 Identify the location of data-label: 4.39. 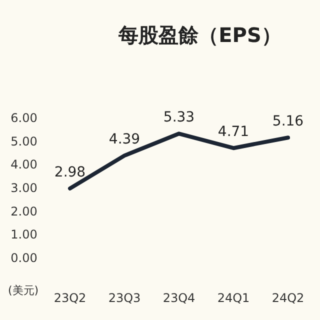
(124, 140).